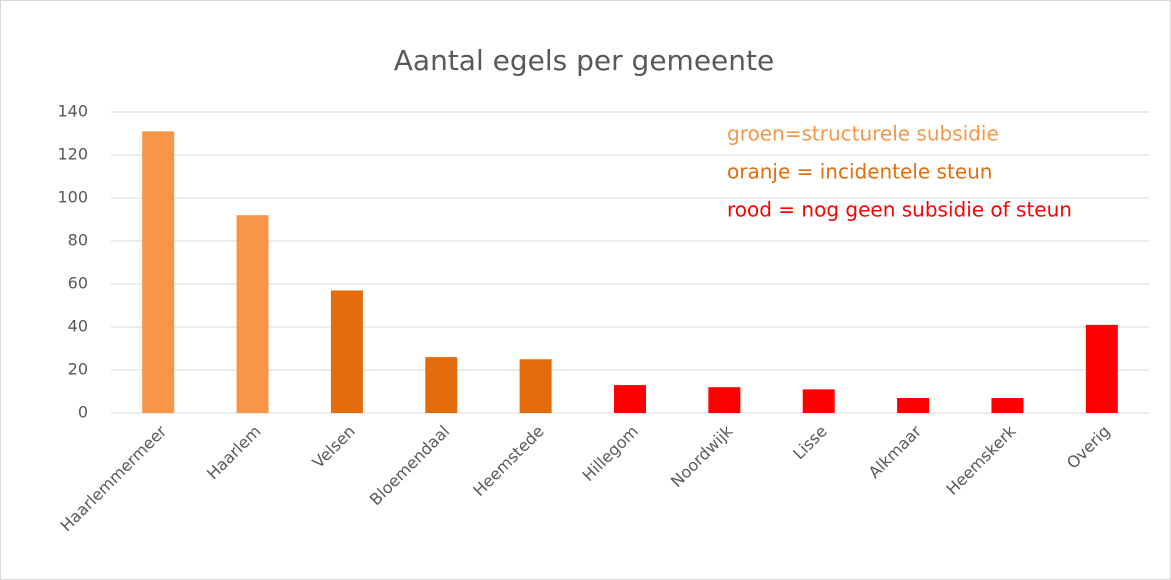  I want to click on y-tick-label: 60, so click(78, 283).